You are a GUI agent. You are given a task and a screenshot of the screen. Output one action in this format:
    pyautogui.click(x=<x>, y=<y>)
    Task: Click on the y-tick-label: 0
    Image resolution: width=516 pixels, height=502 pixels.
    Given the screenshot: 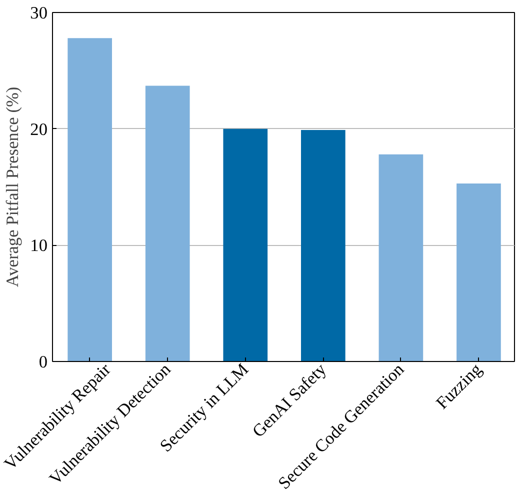 What is the action you would take?
    pyautogui.click(x=43, y=362)
    